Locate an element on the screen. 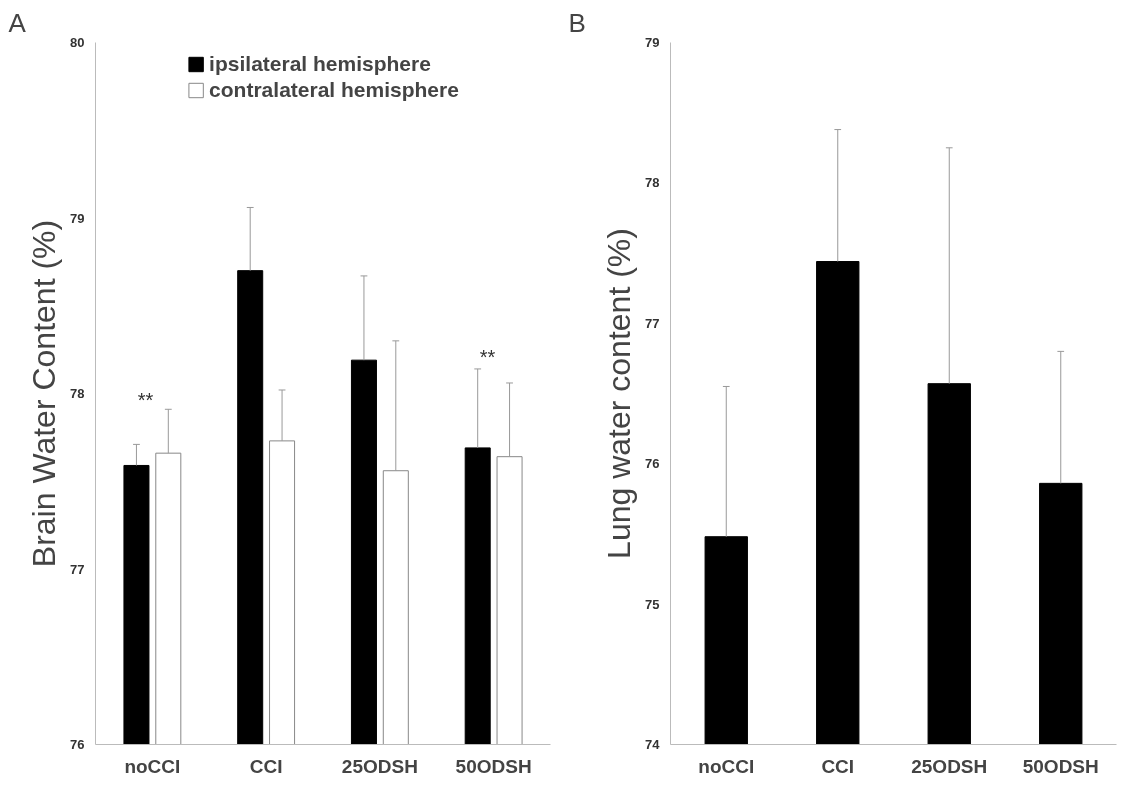 Image resolution: width=1126 pixels, height=789 pixels. legend-label: ipsilateral hemisphere is located at coordinates (320, 64).